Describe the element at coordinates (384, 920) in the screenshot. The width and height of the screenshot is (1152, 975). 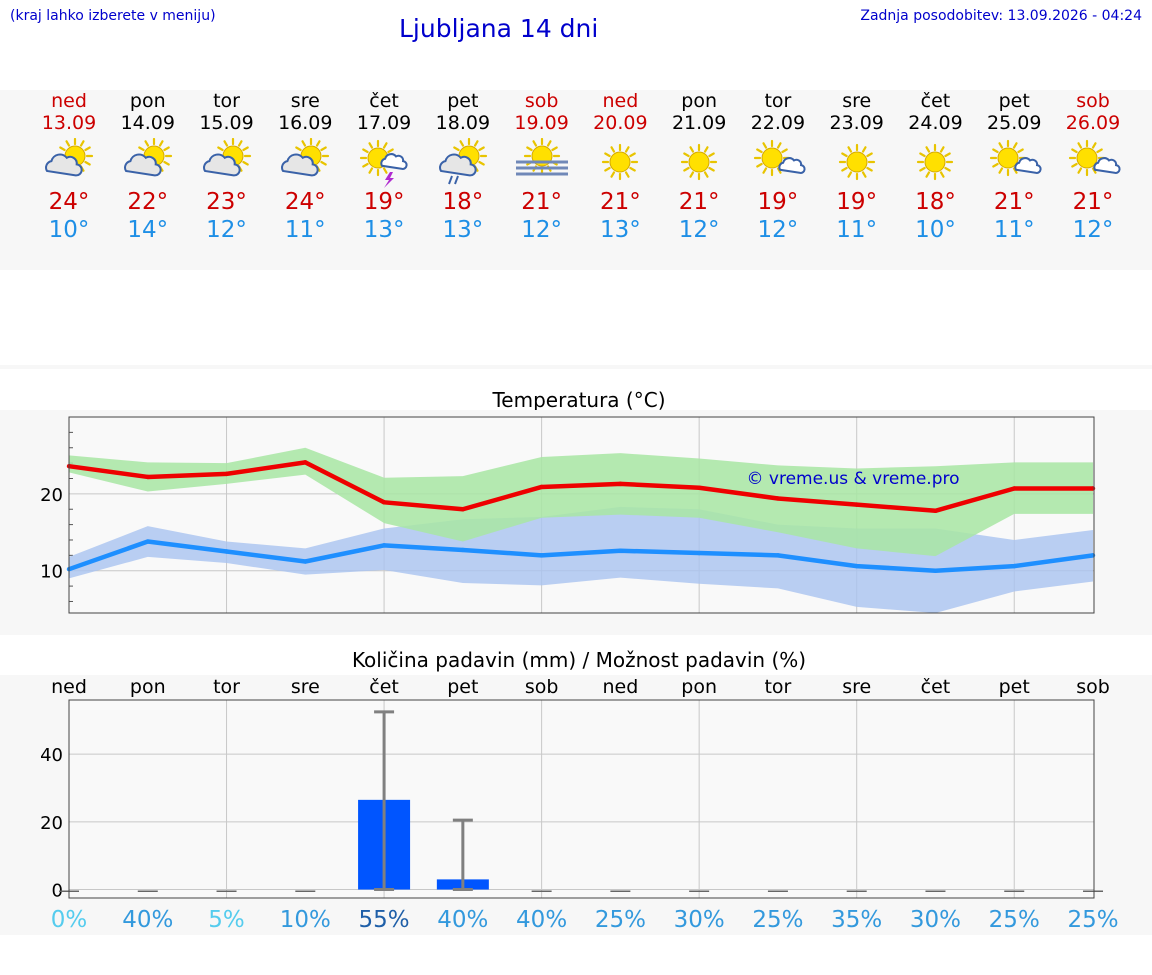
I see `precipitation-probability-label: 55%` at that location.